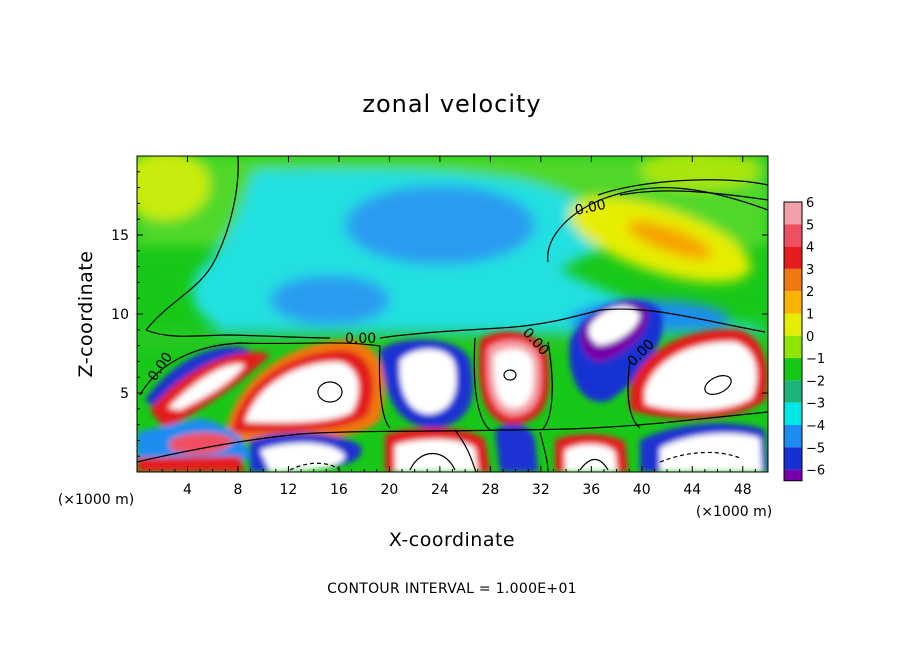 Image resolution: width=904 pixels, height=654 pixels. I want to click on x-tick-label: 8, so click(237, 490).